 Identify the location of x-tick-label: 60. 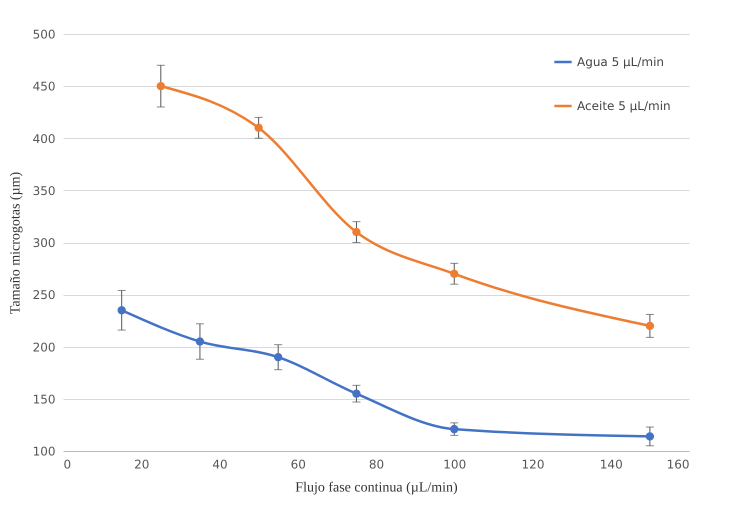
(298, 465).